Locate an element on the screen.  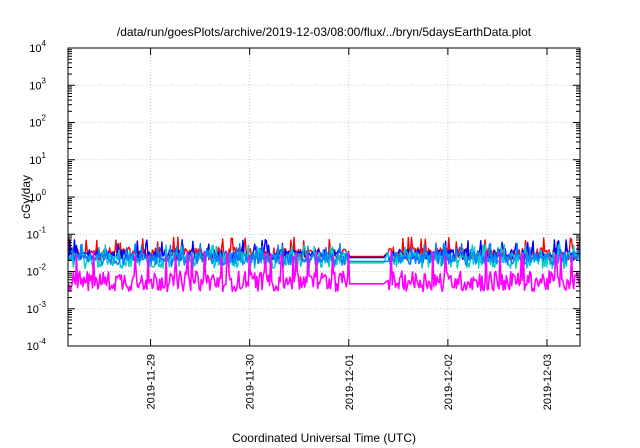
x-tick-label: 2019-12-03 is located at coordinates (548, 382).